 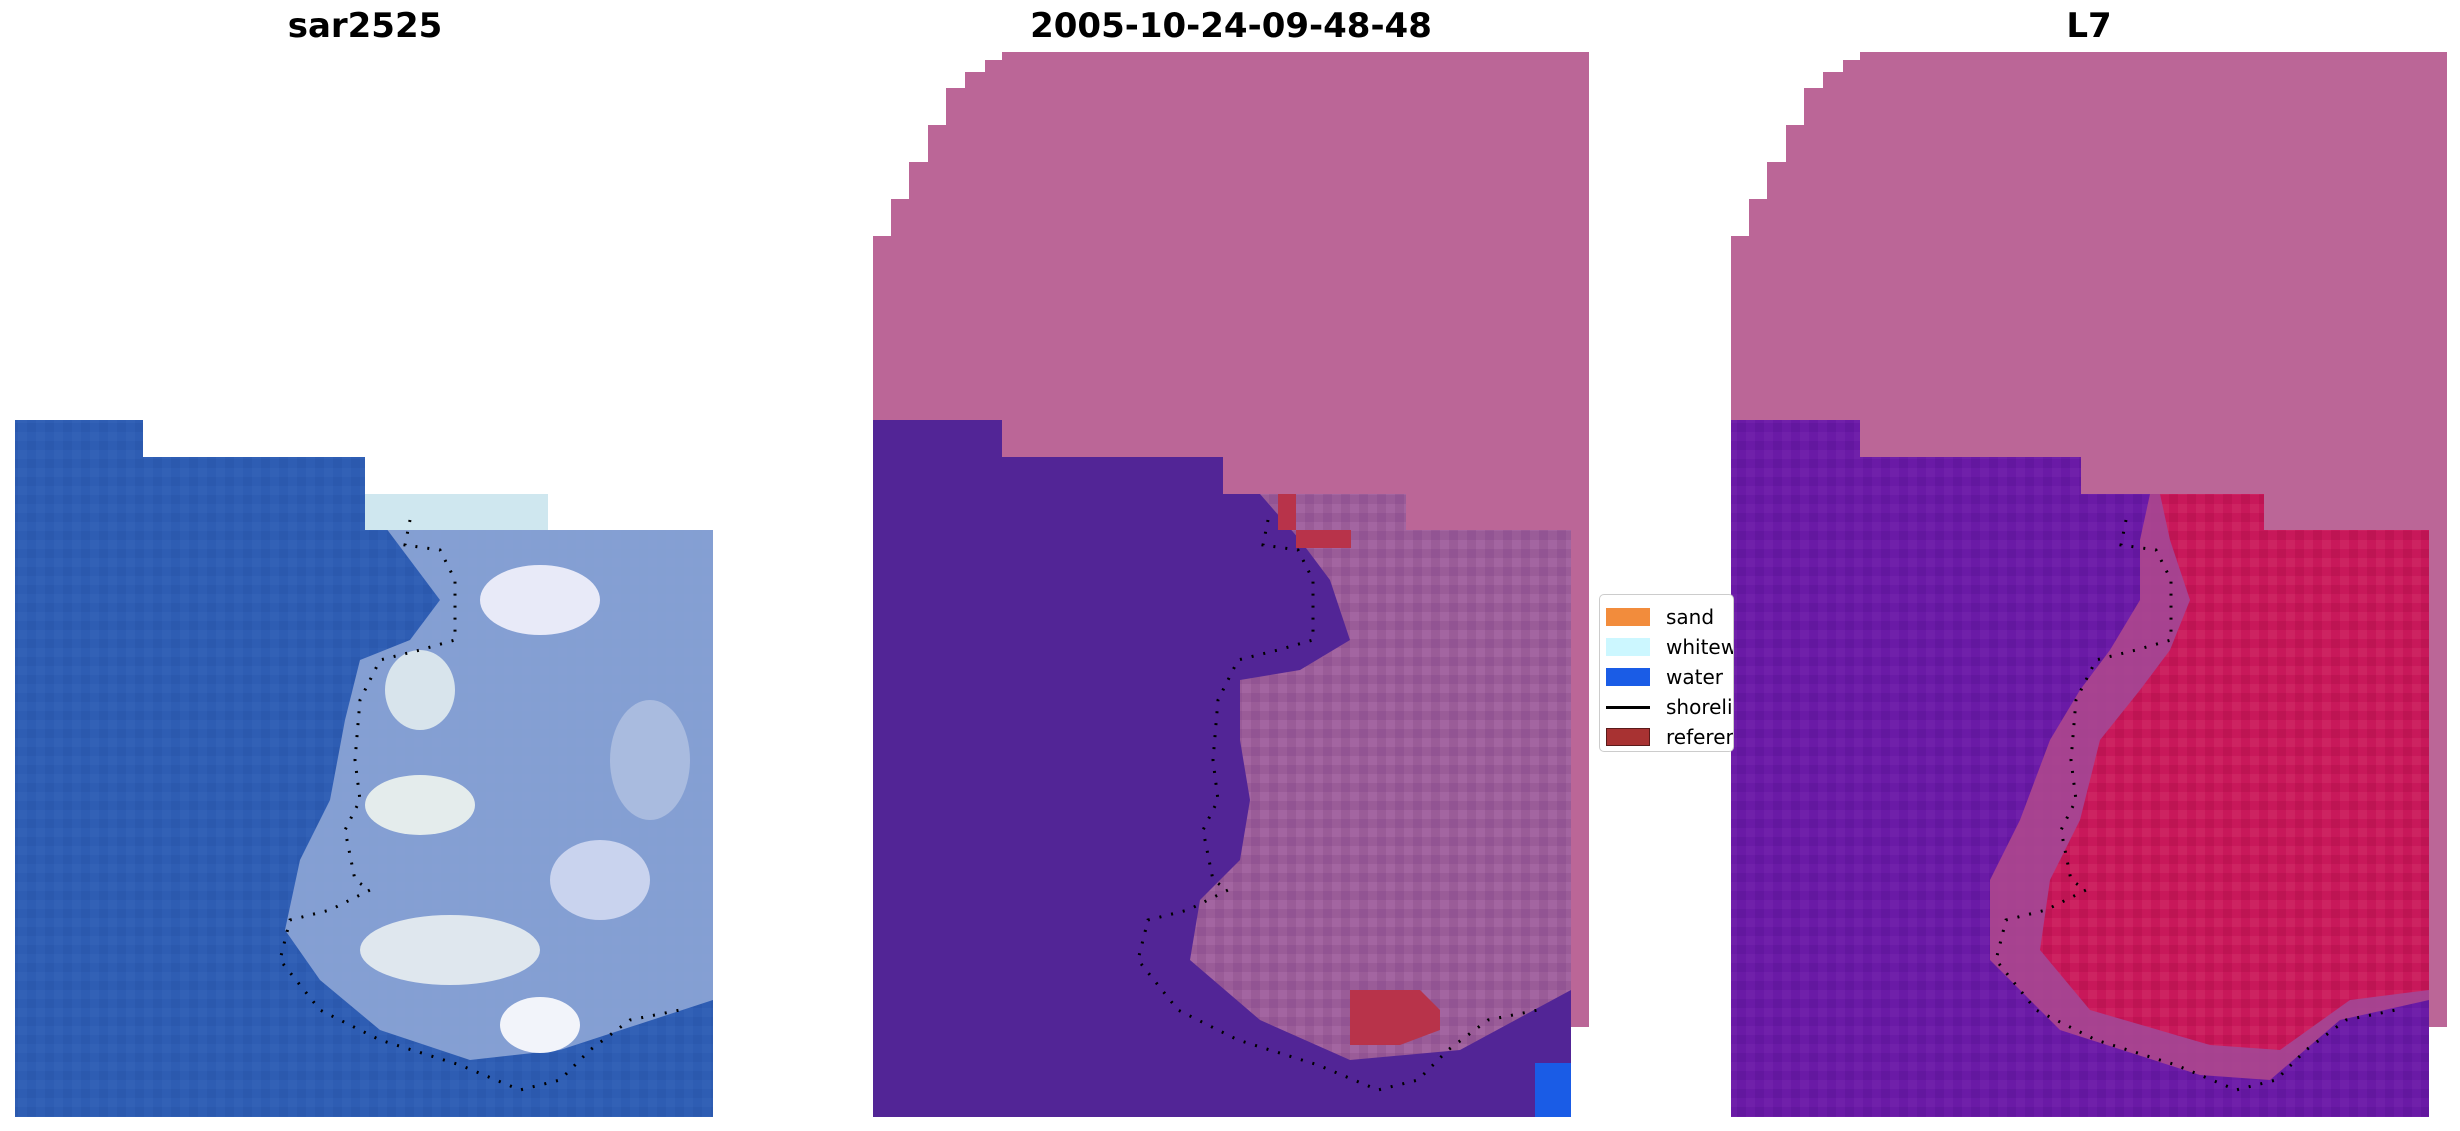 I want to click on legend-swatch-water, so click(x=1628, y=677).